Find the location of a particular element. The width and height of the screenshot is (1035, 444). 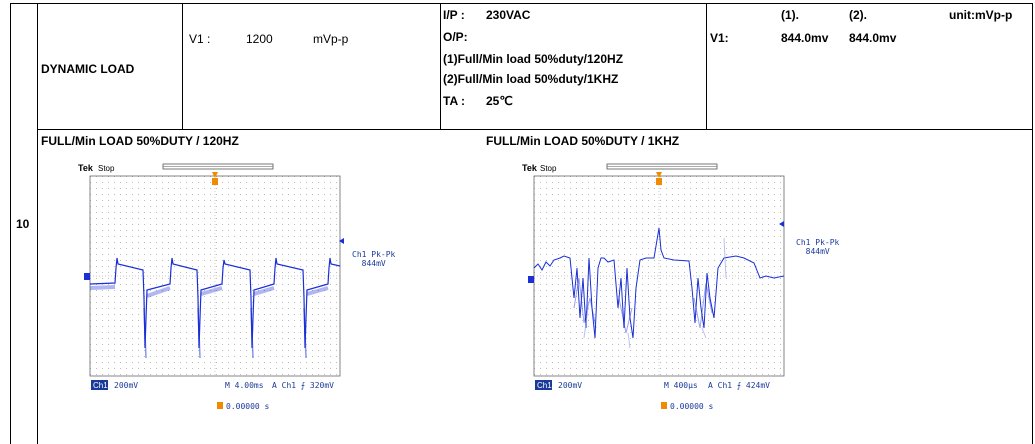

table-left-border is located at coordinates (10, 223).